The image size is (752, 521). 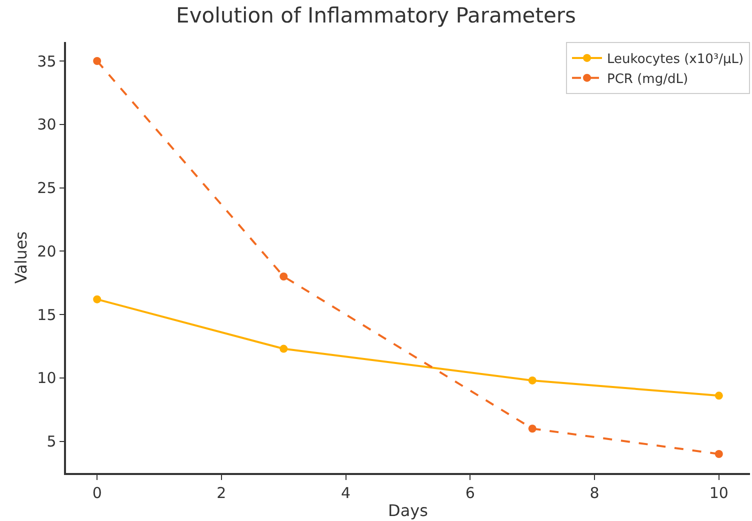 What do you see at coordinates (21, 257) in the screenshot?
I see `y-axis-title: Values` at bounding box center [21, 257].